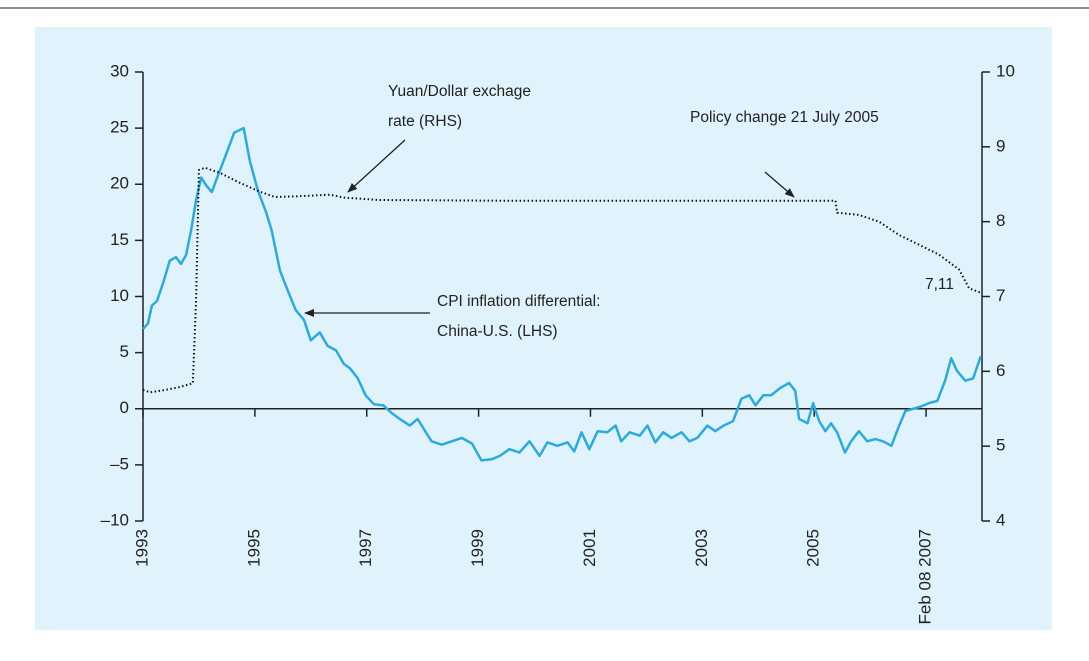 This screenshot has height=661, width=1089. I want to click on annotation: CPI inflation differential:, so click(518, 301).